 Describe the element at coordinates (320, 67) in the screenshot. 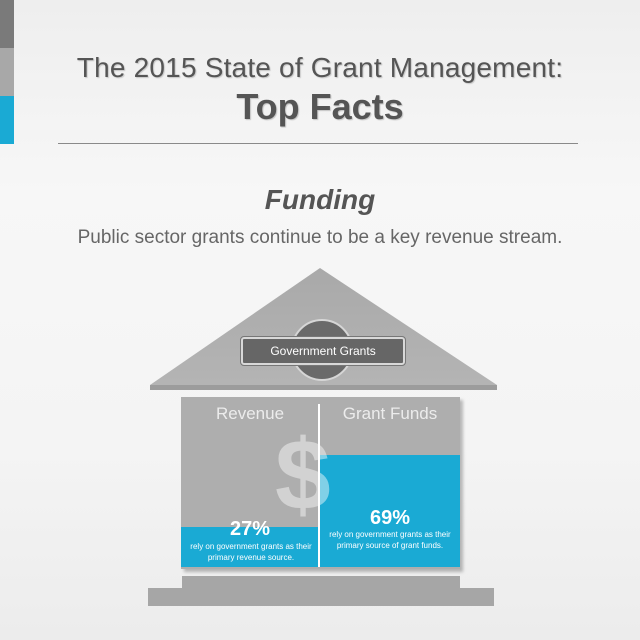

I see `page-title: The 2015 State of Grant Management:` at that location.